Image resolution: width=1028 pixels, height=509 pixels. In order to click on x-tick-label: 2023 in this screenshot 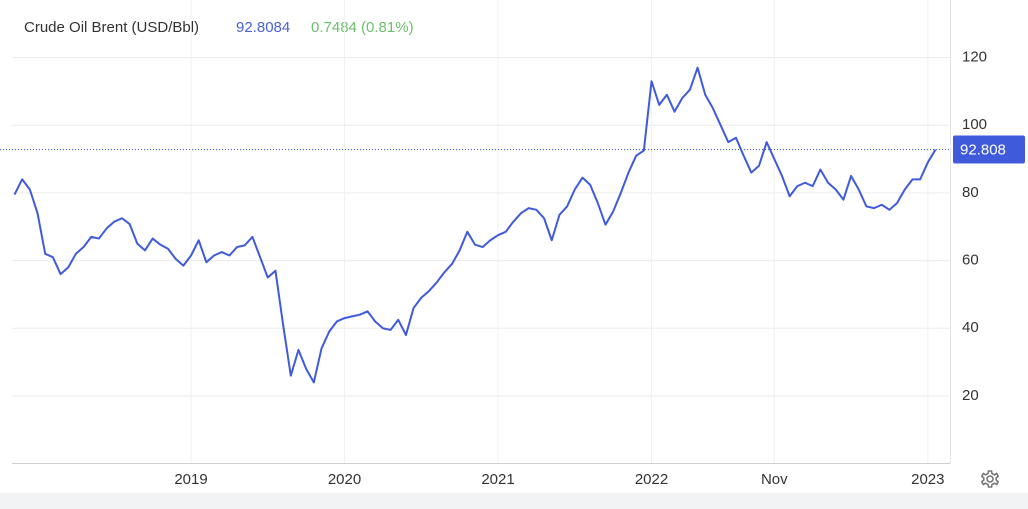, I will do `click(927, 479)`.